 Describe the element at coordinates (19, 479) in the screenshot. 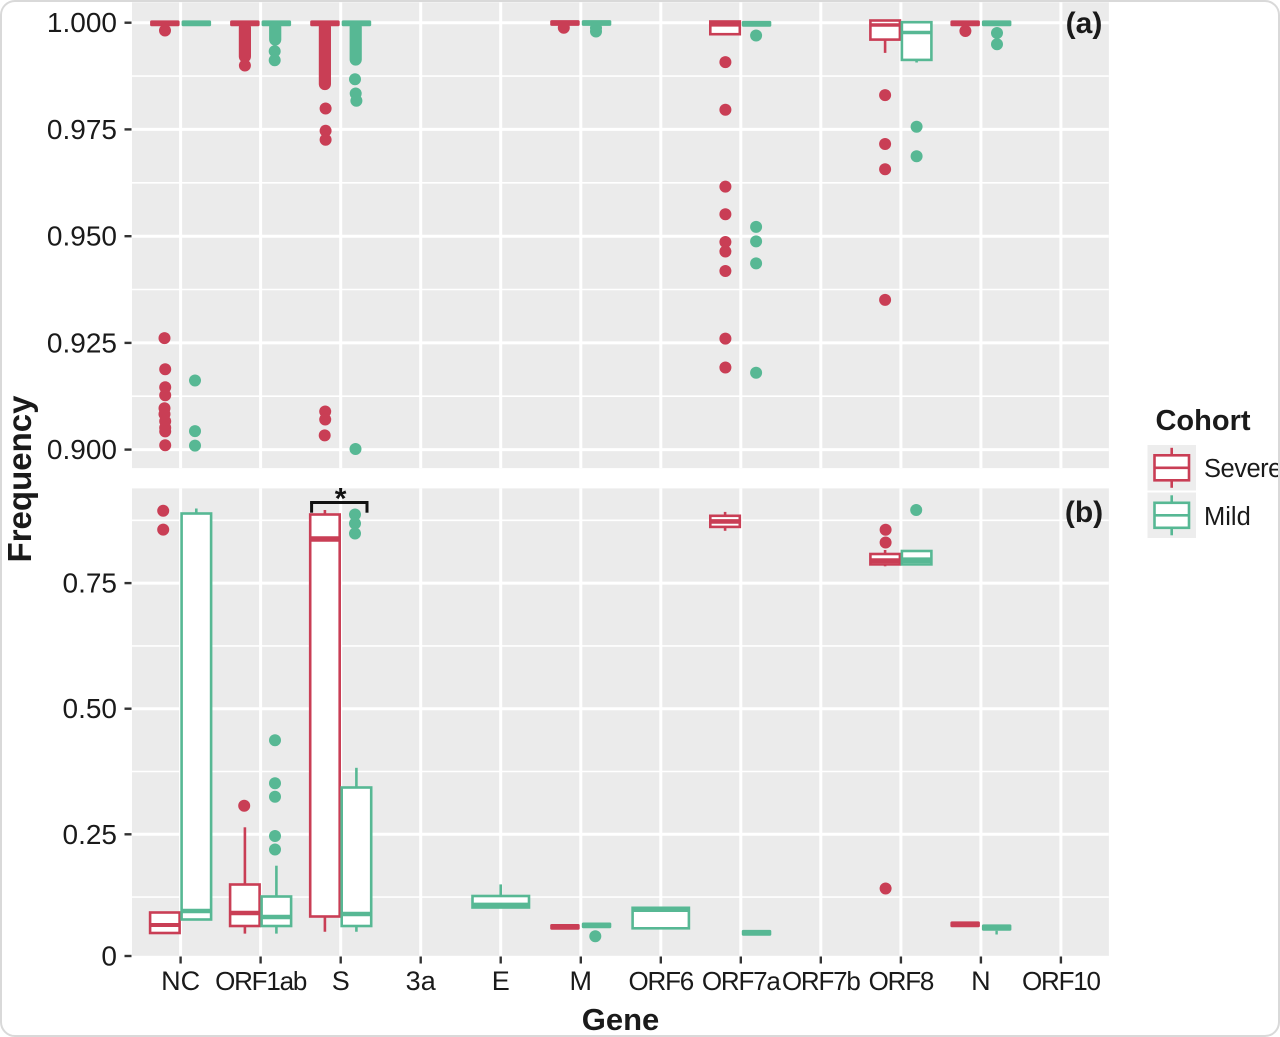

I see `svg-text: Frequency` at that location.